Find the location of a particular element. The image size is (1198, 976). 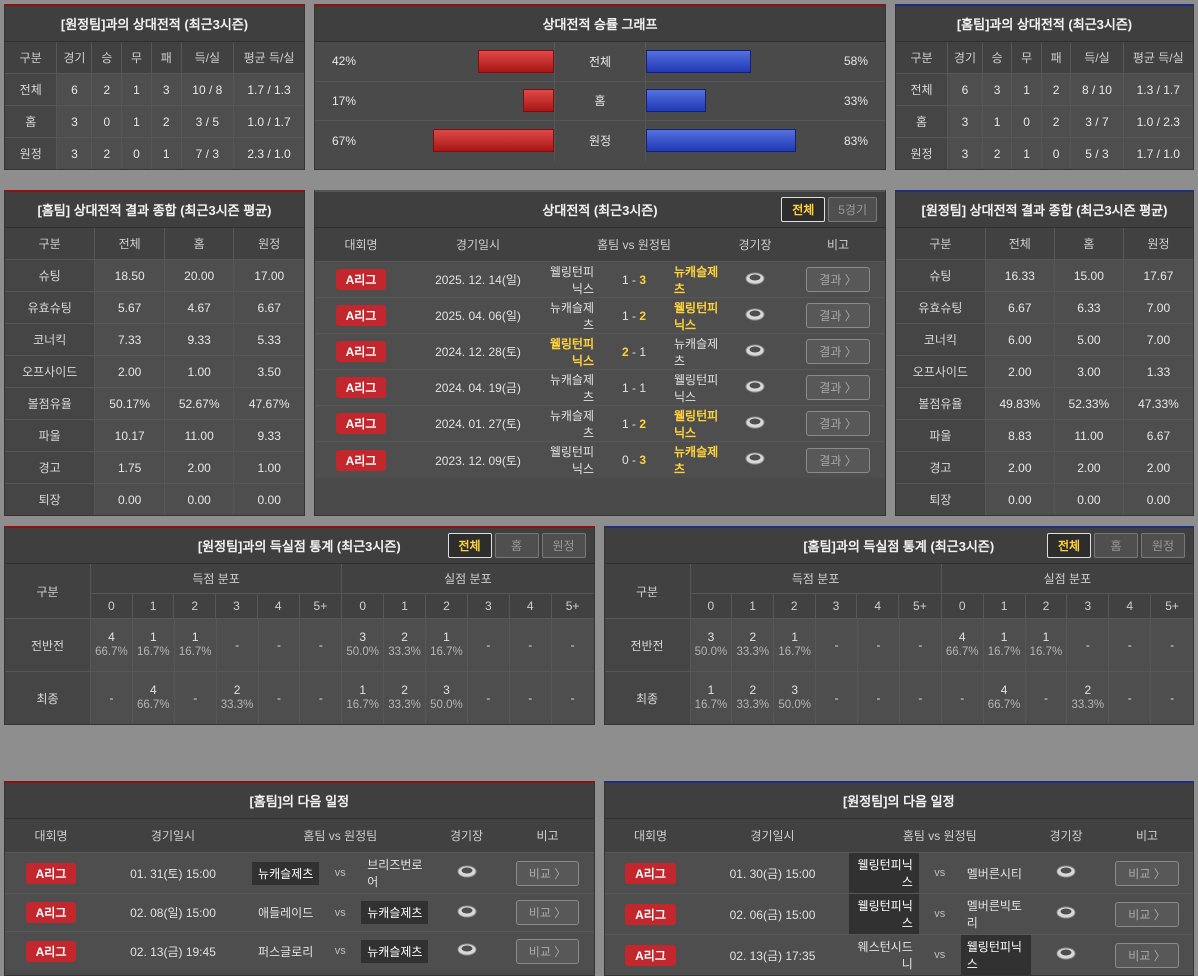

schedule-away-title: [원정팀]의 다음 일정 is located at coordinates (898, 801).